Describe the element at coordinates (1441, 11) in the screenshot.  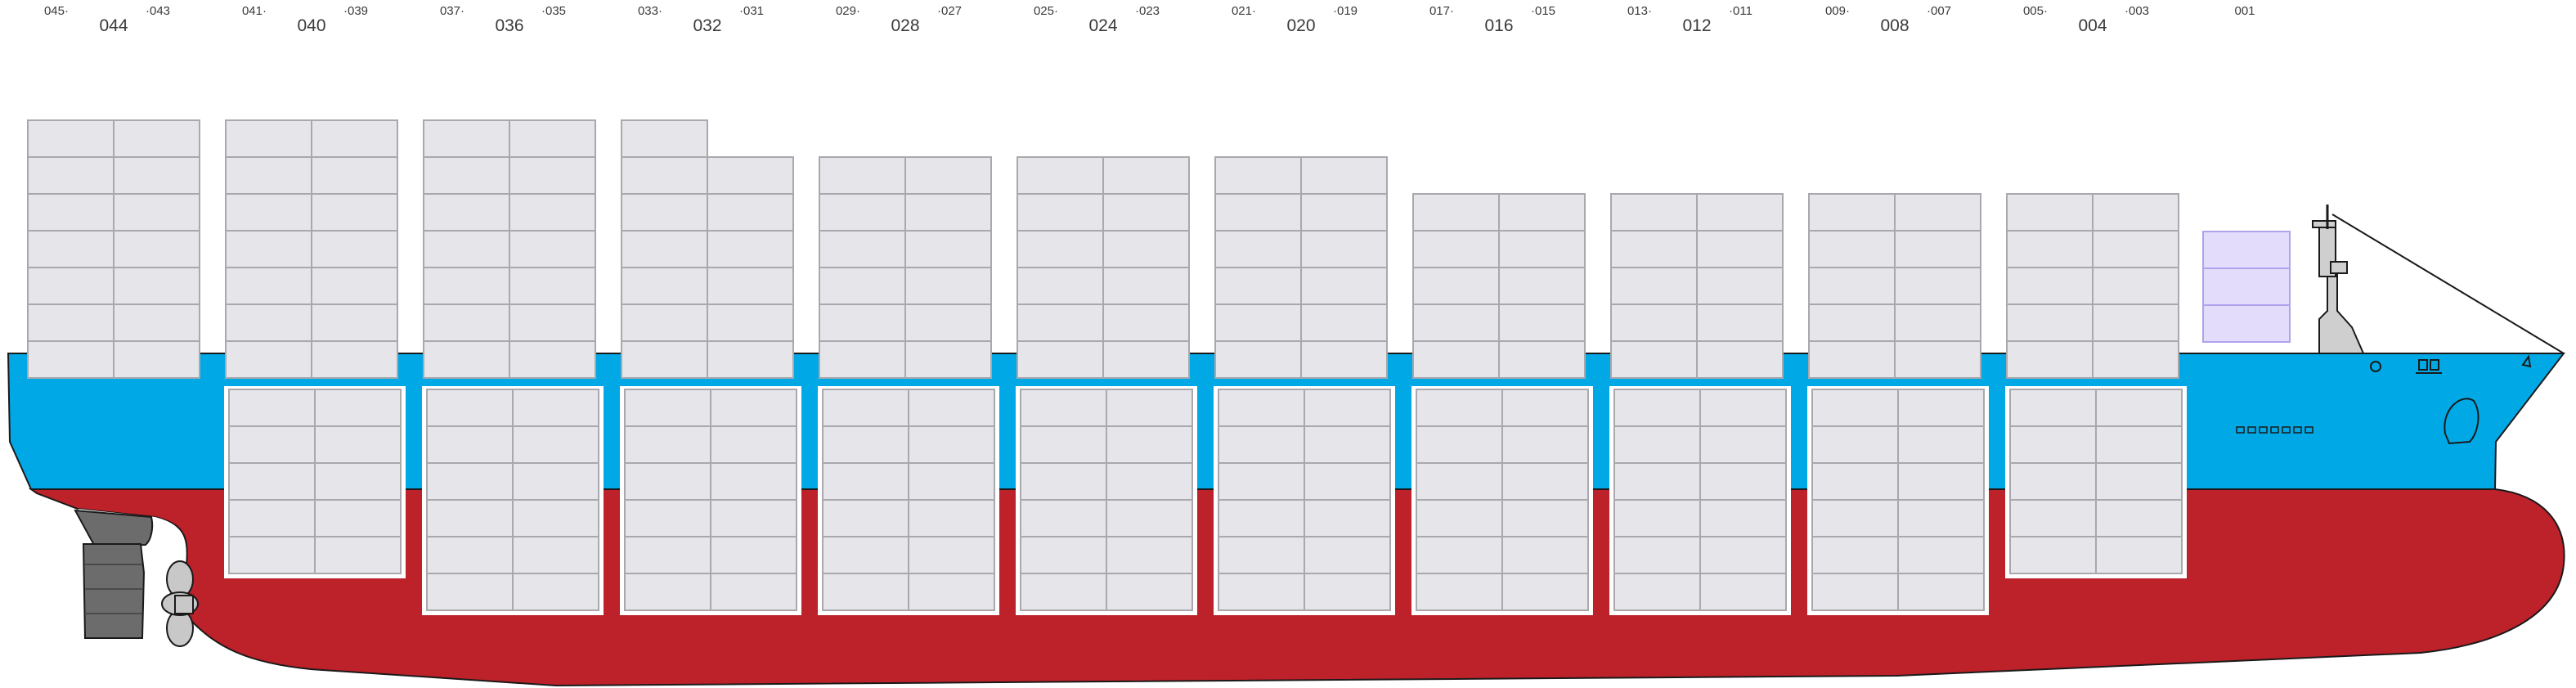
I see `bay-label-left: 017·` at that location.